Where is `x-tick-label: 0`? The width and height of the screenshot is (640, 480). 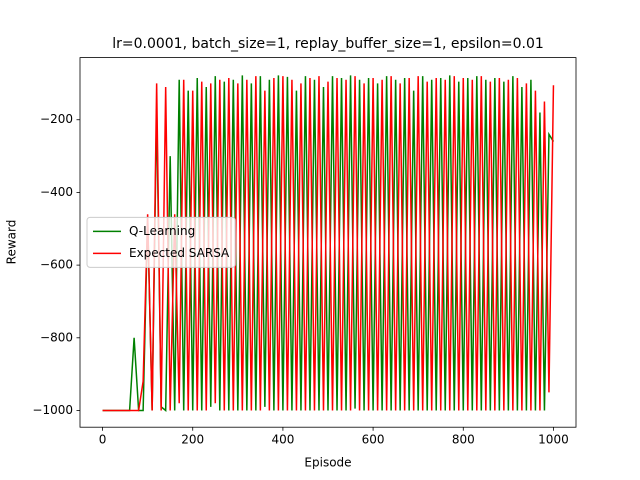
x-tick-label: 0 is located at coordinates (103, 440).